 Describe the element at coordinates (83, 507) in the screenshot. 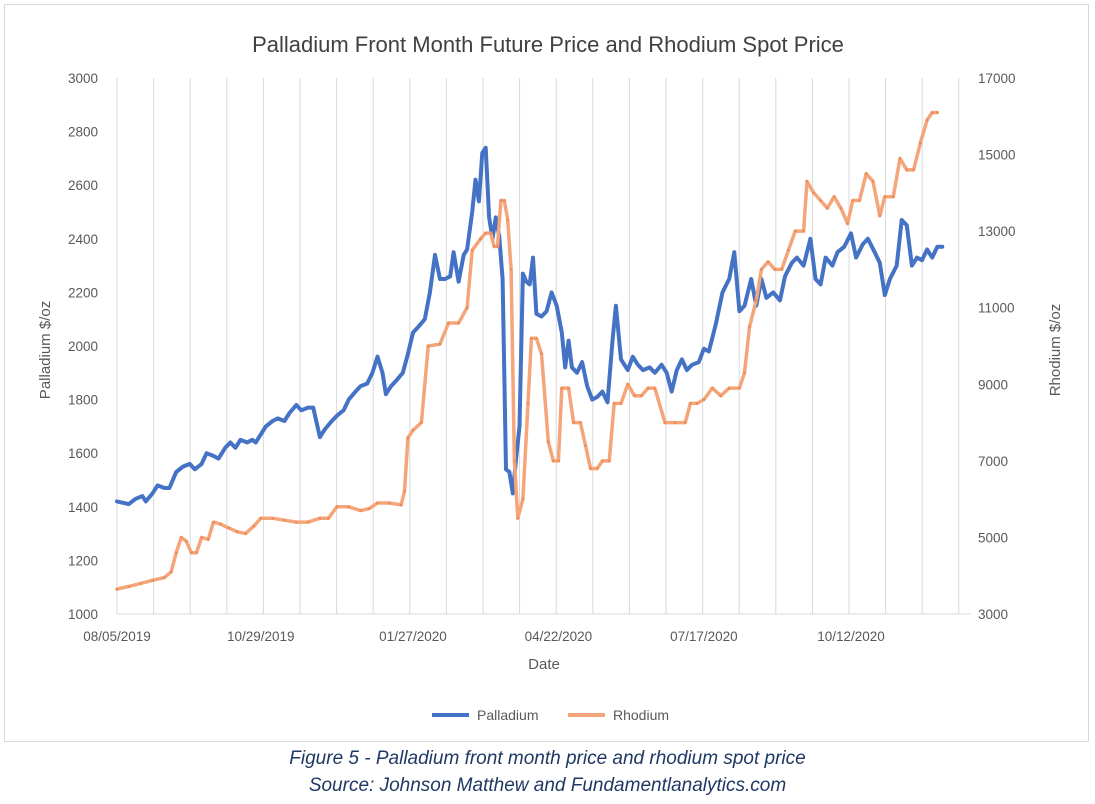

I see `y-tick-label: 1400` at that location.